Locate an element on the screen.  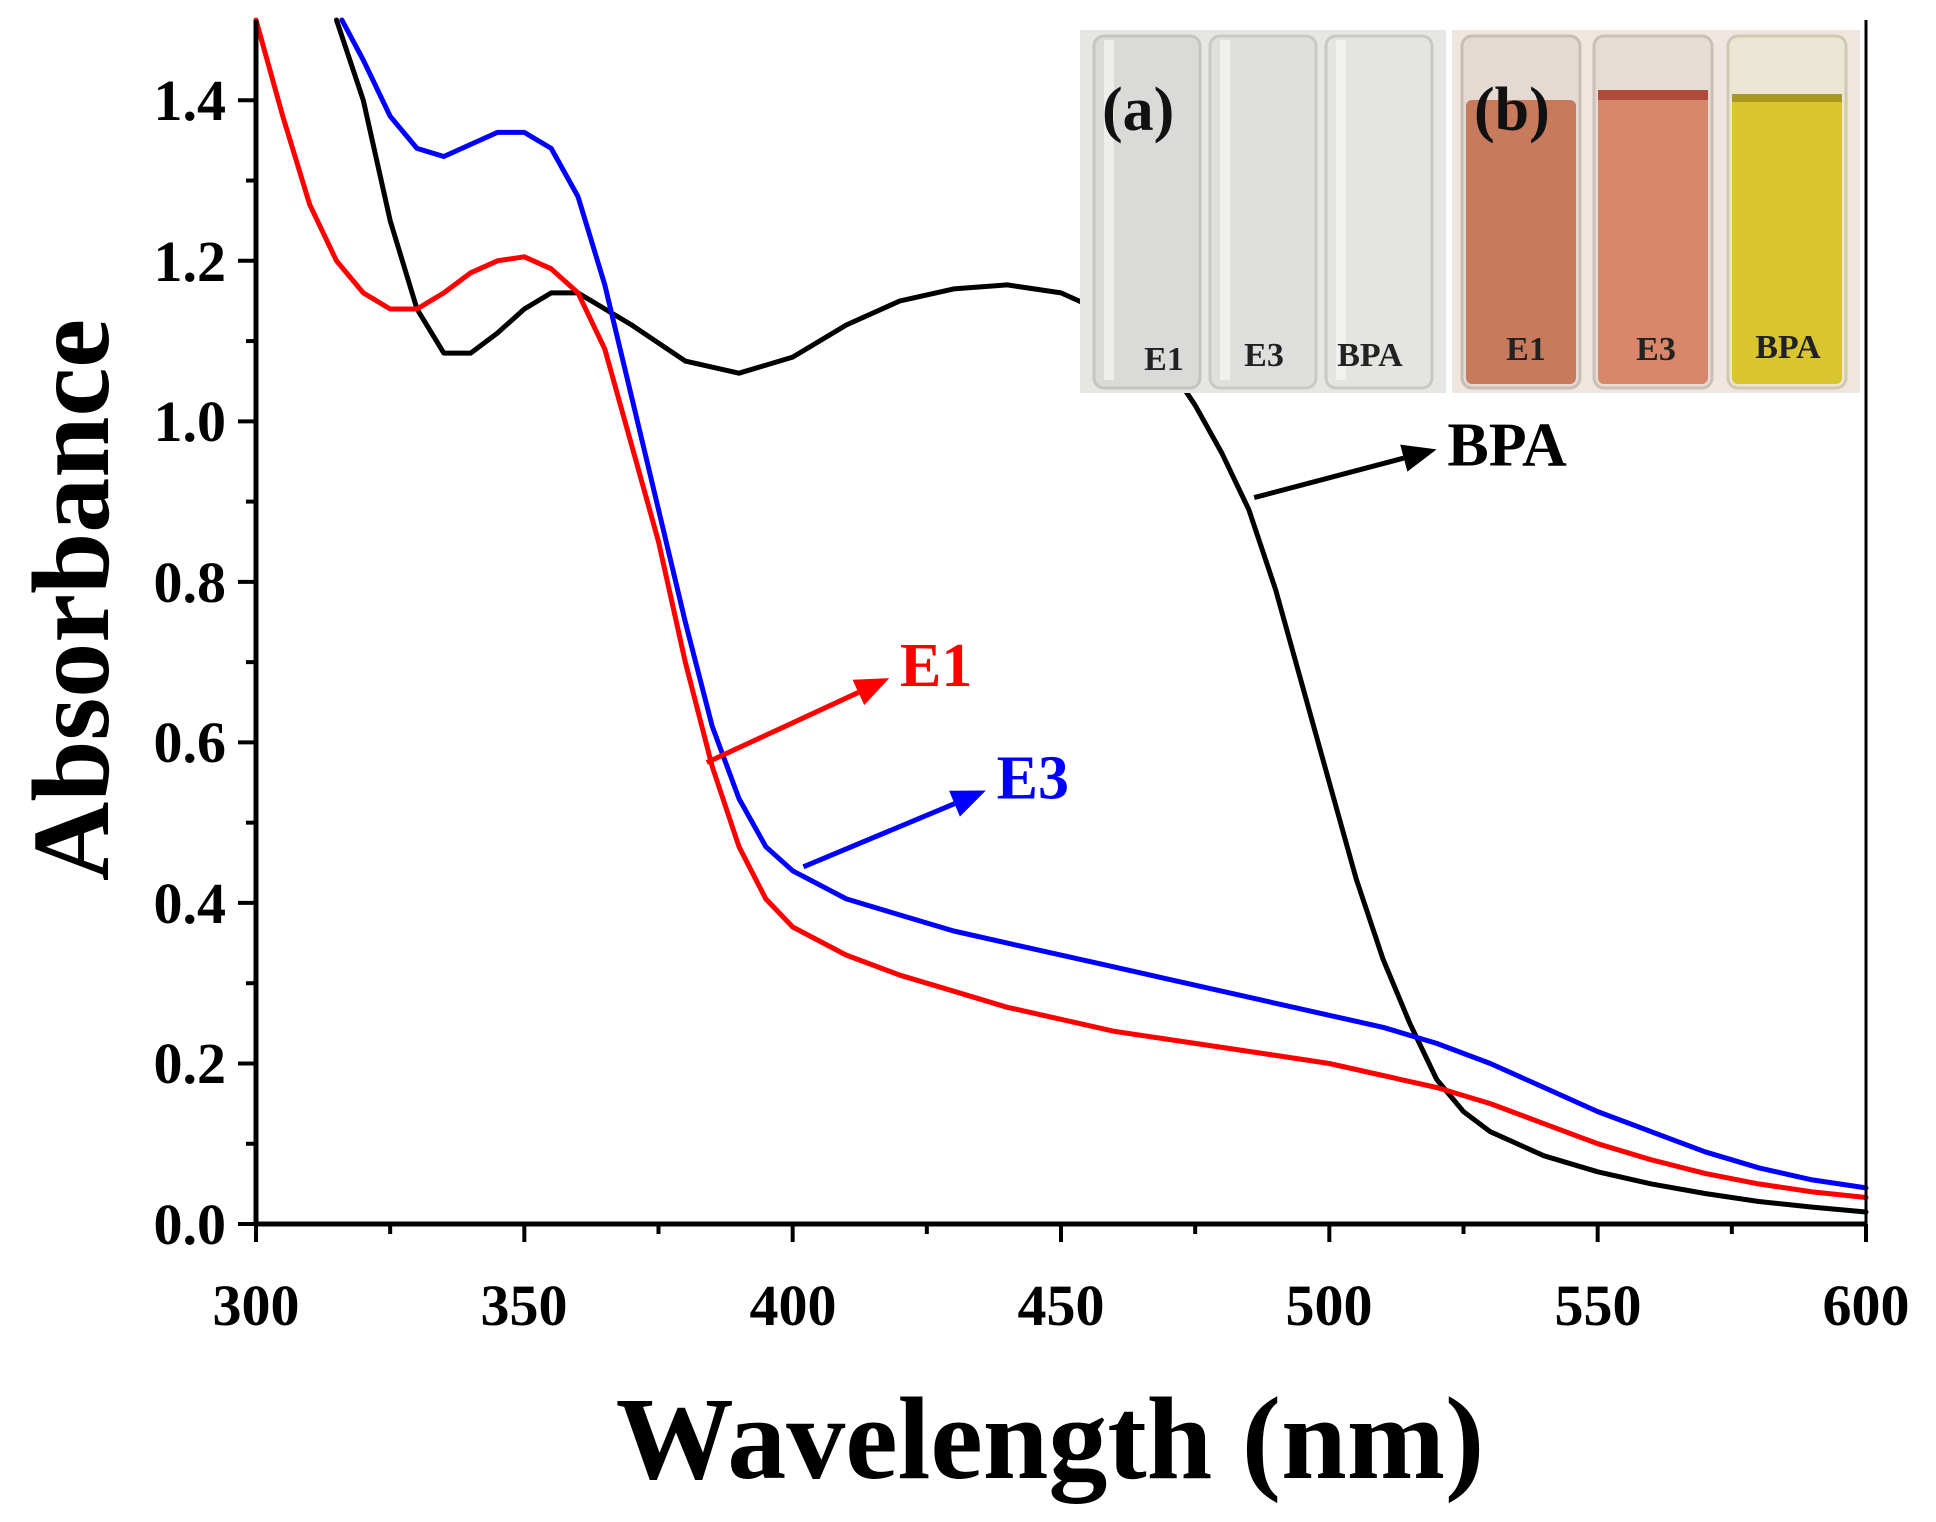
vial-a-e1-label: E1 is located at coordinates (1164, 359).